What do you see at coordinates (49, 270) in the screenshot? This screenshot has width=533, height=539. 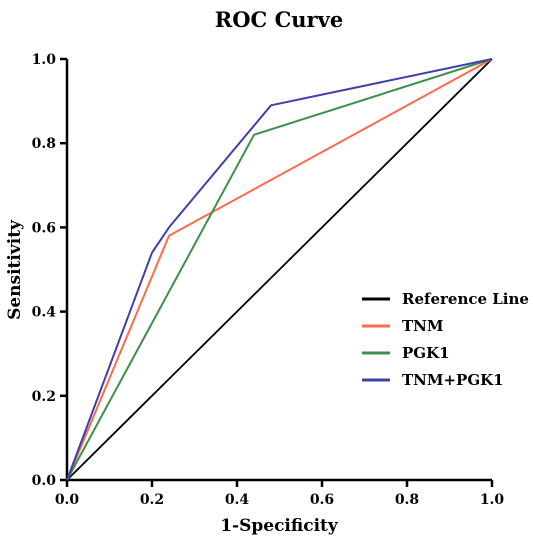 I see `y-axis-ticks: 0.0 0.2 0.4 0.6 0.8 1.0` at bounding box center [49, 270].